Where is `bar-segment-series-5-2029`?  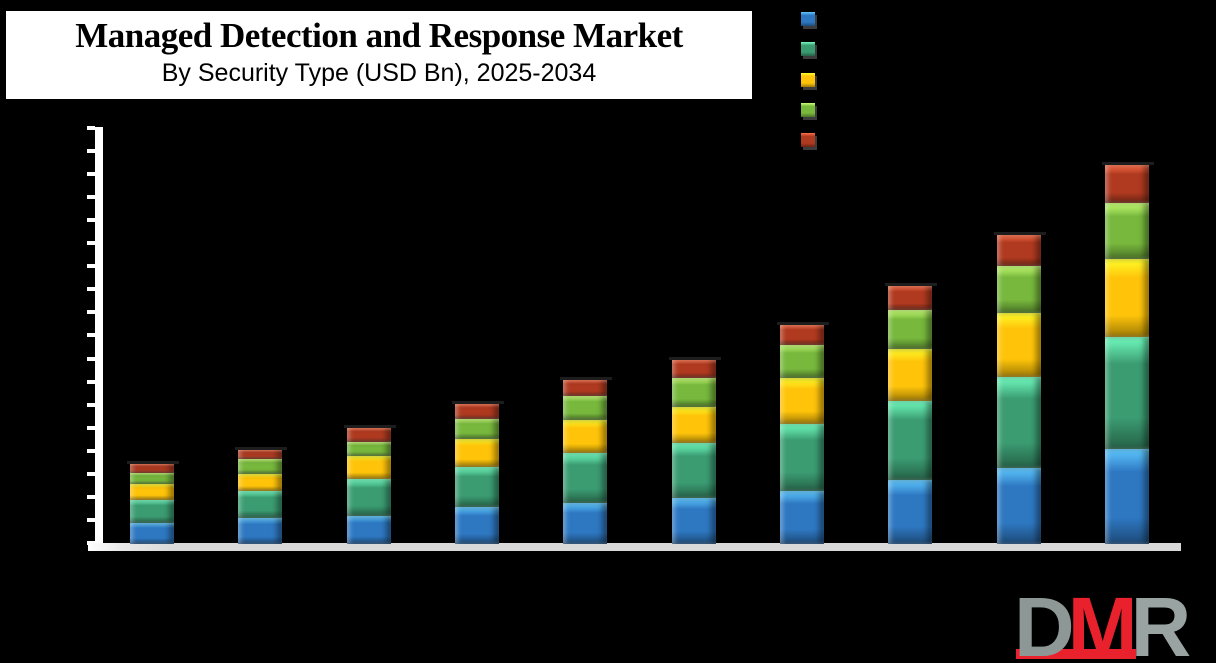 bar-segment-series-5-2029 is located at coordinates (585, 388).